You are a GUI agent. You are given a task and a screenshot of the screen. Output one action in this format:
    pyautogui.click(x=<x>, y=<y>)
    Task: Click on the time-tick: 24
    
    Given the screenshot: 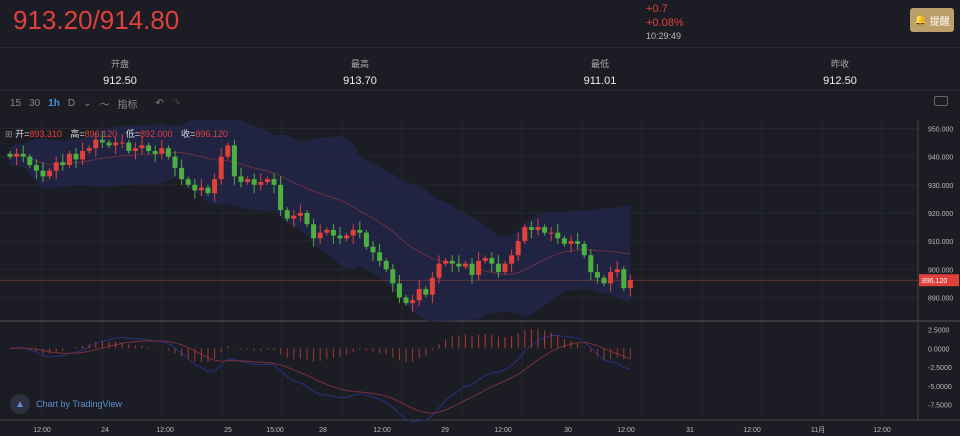 What is the action you would take?
    pyautogui.click(x=105, y=430)
    